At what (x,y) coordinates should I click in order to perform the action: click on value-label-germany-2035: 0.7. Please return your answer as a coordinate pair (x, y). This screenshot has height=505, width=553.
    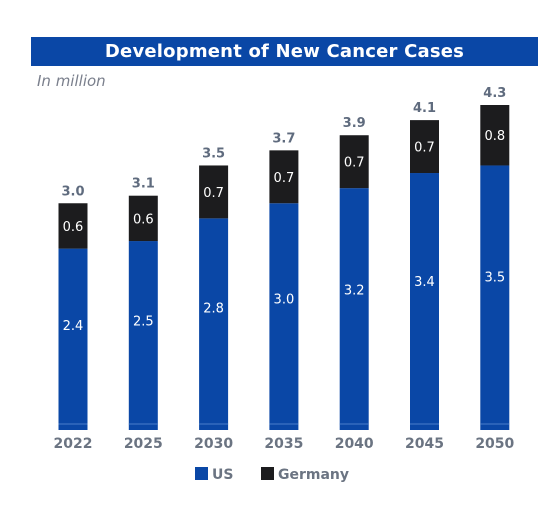
    Looking at the image, I should click on (284, 178).